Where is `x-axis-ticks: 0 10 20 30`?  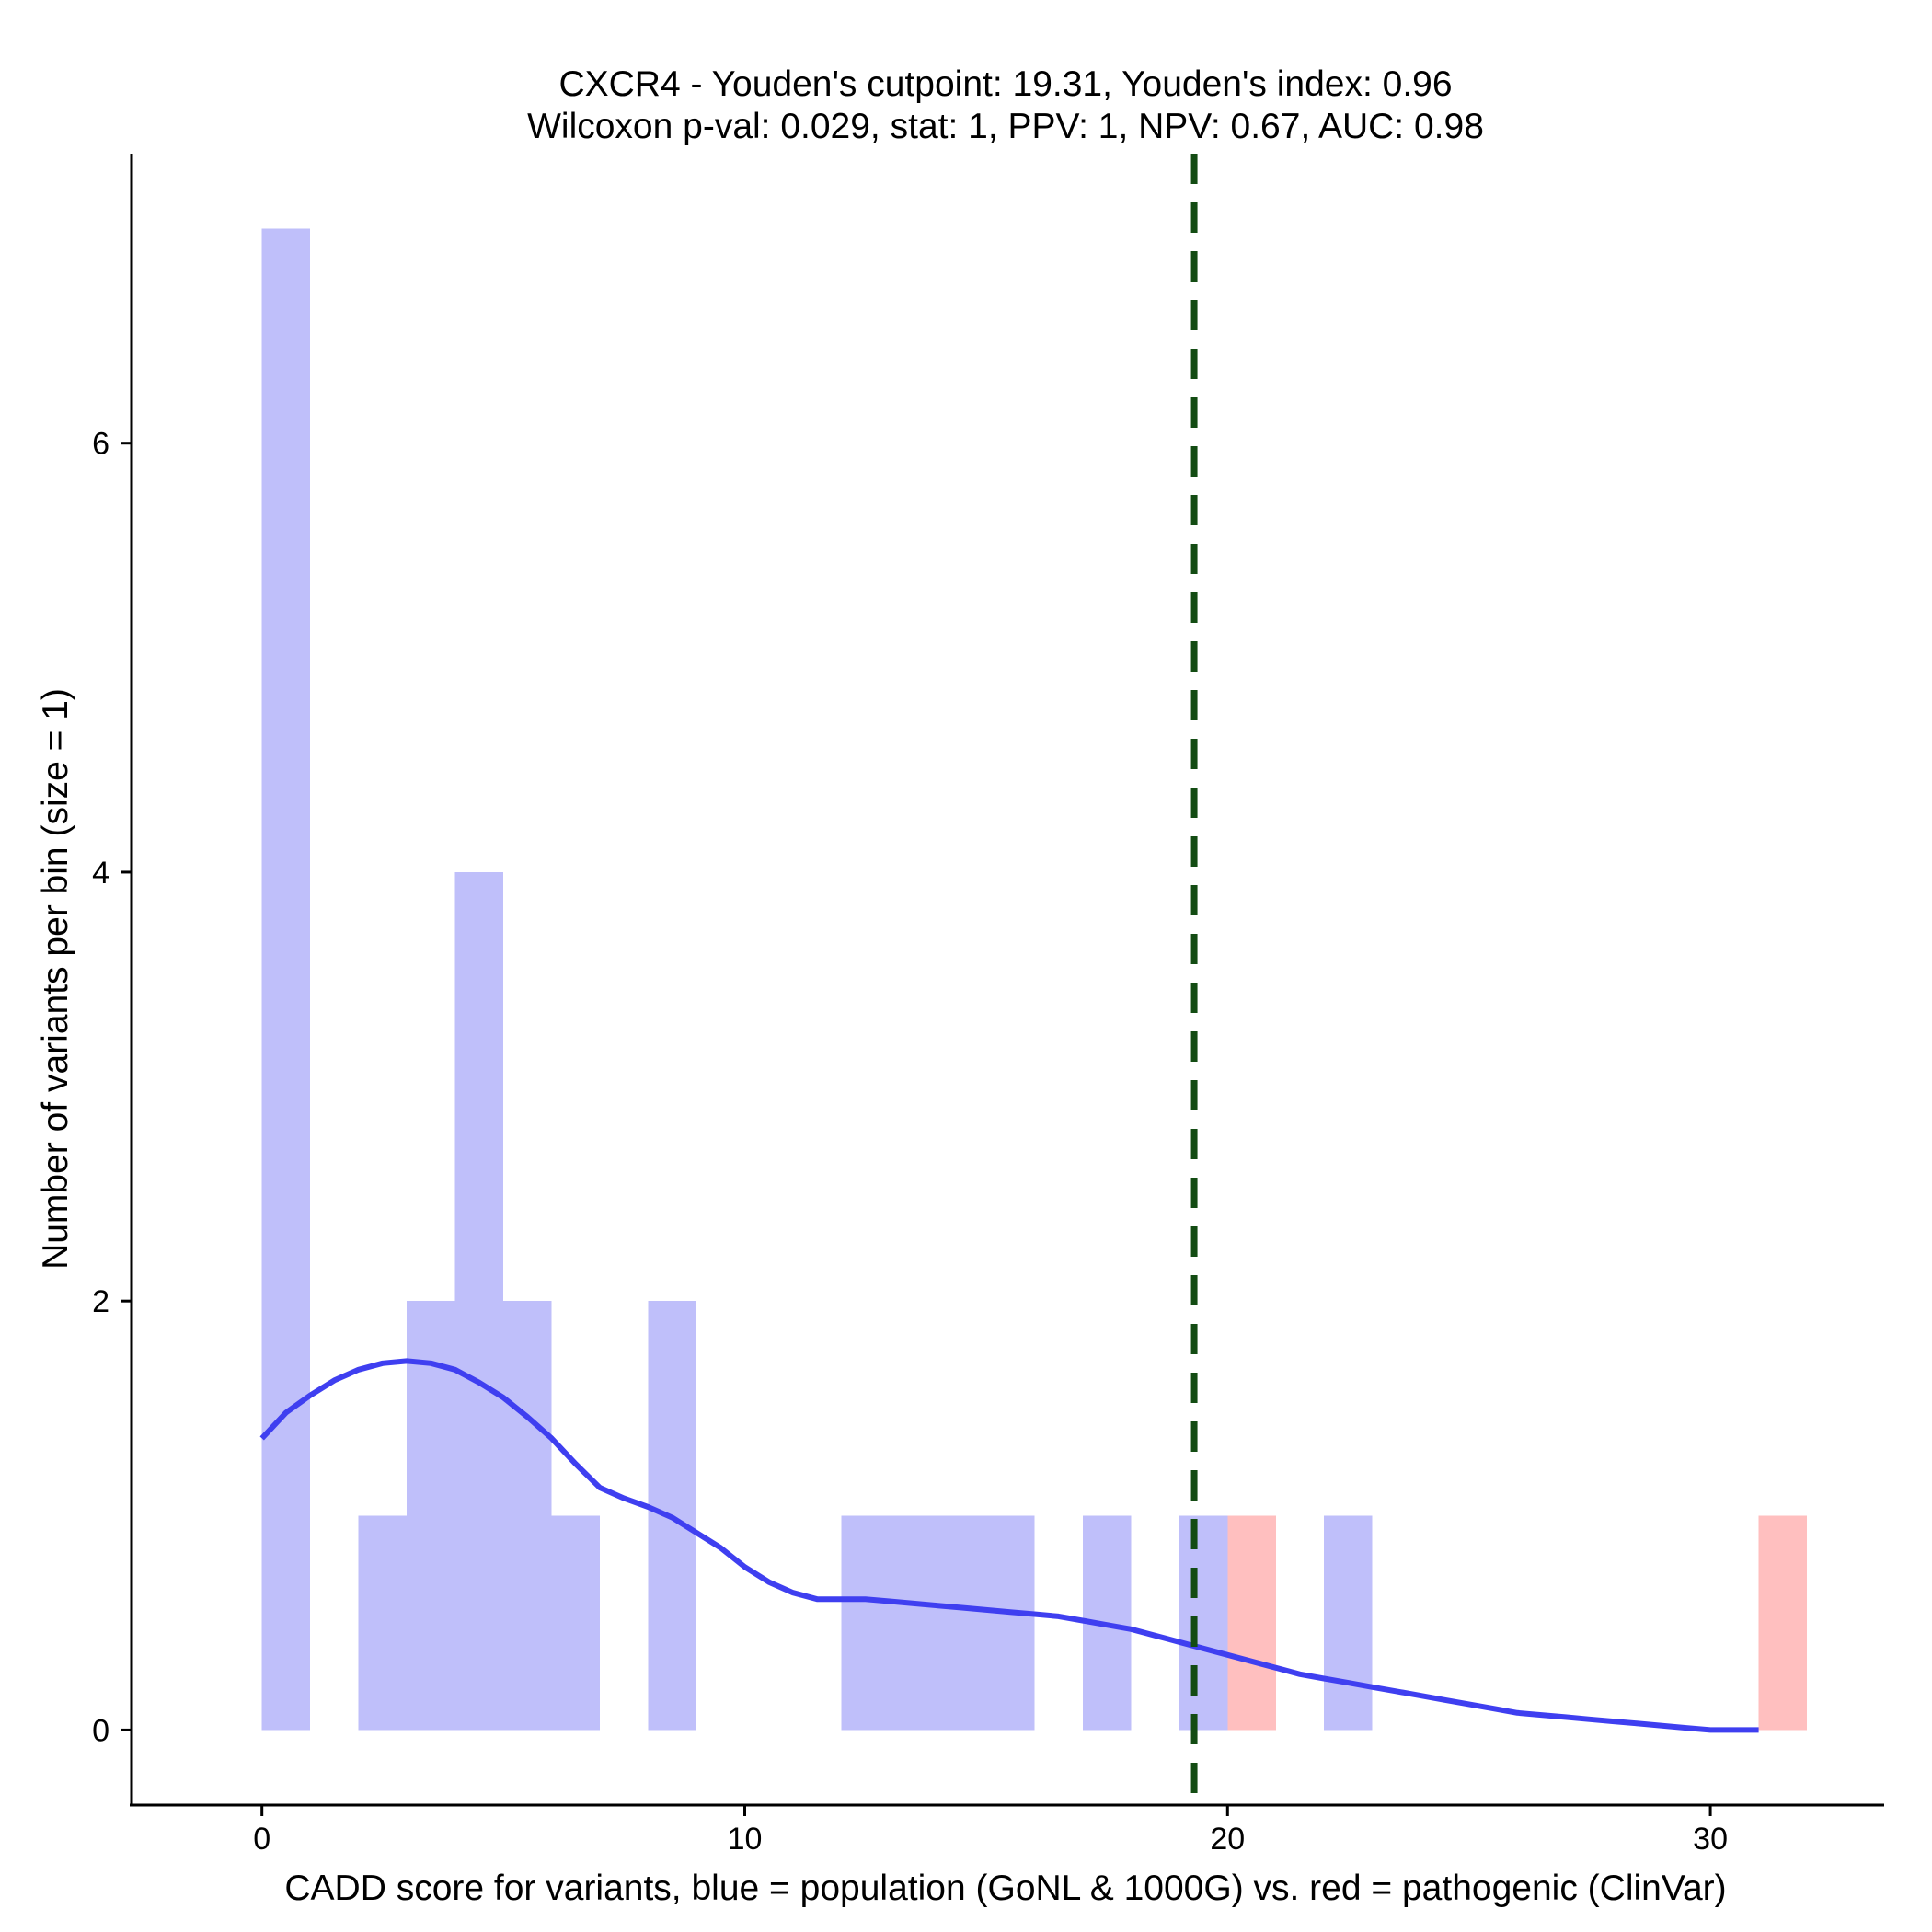 x-axis-ticks: 0 10 20 30 is located at coordinates (991, 1831).